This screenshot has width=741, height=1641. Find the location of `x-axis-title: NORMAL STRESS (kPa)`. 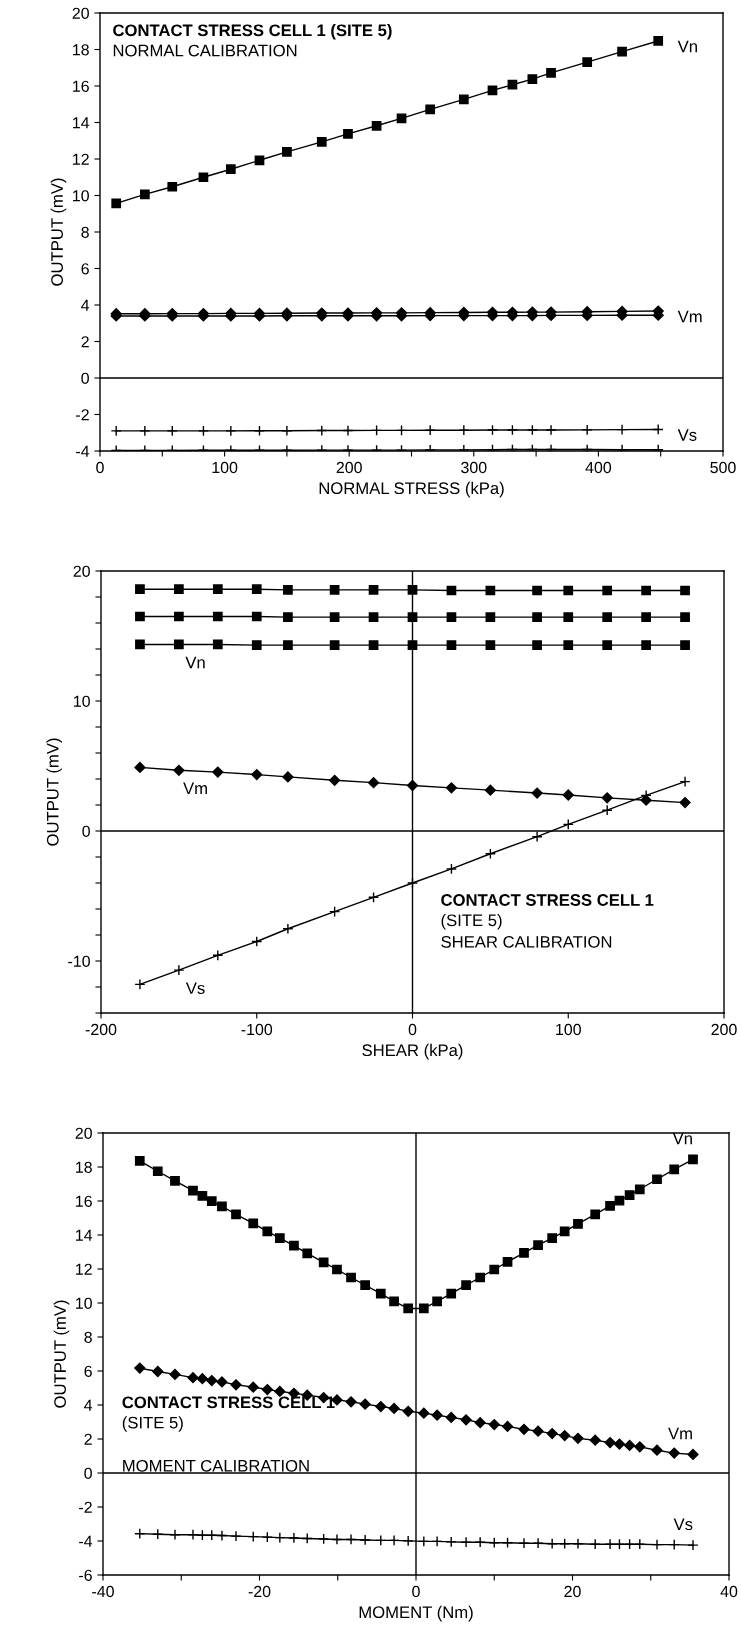

x-axis-title: NORMAL STRESS (kPa) is located at coordinates (411, 489).